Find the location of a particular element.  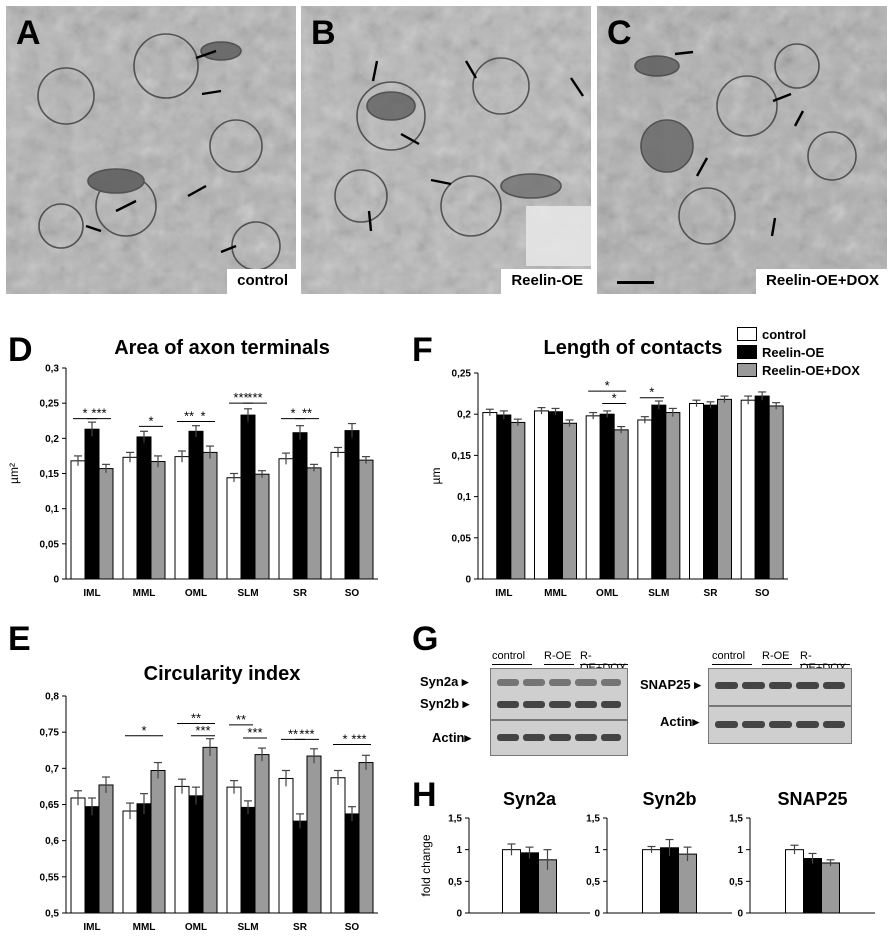

bar-e-oml-s2 is located at coordinates (210, 830).